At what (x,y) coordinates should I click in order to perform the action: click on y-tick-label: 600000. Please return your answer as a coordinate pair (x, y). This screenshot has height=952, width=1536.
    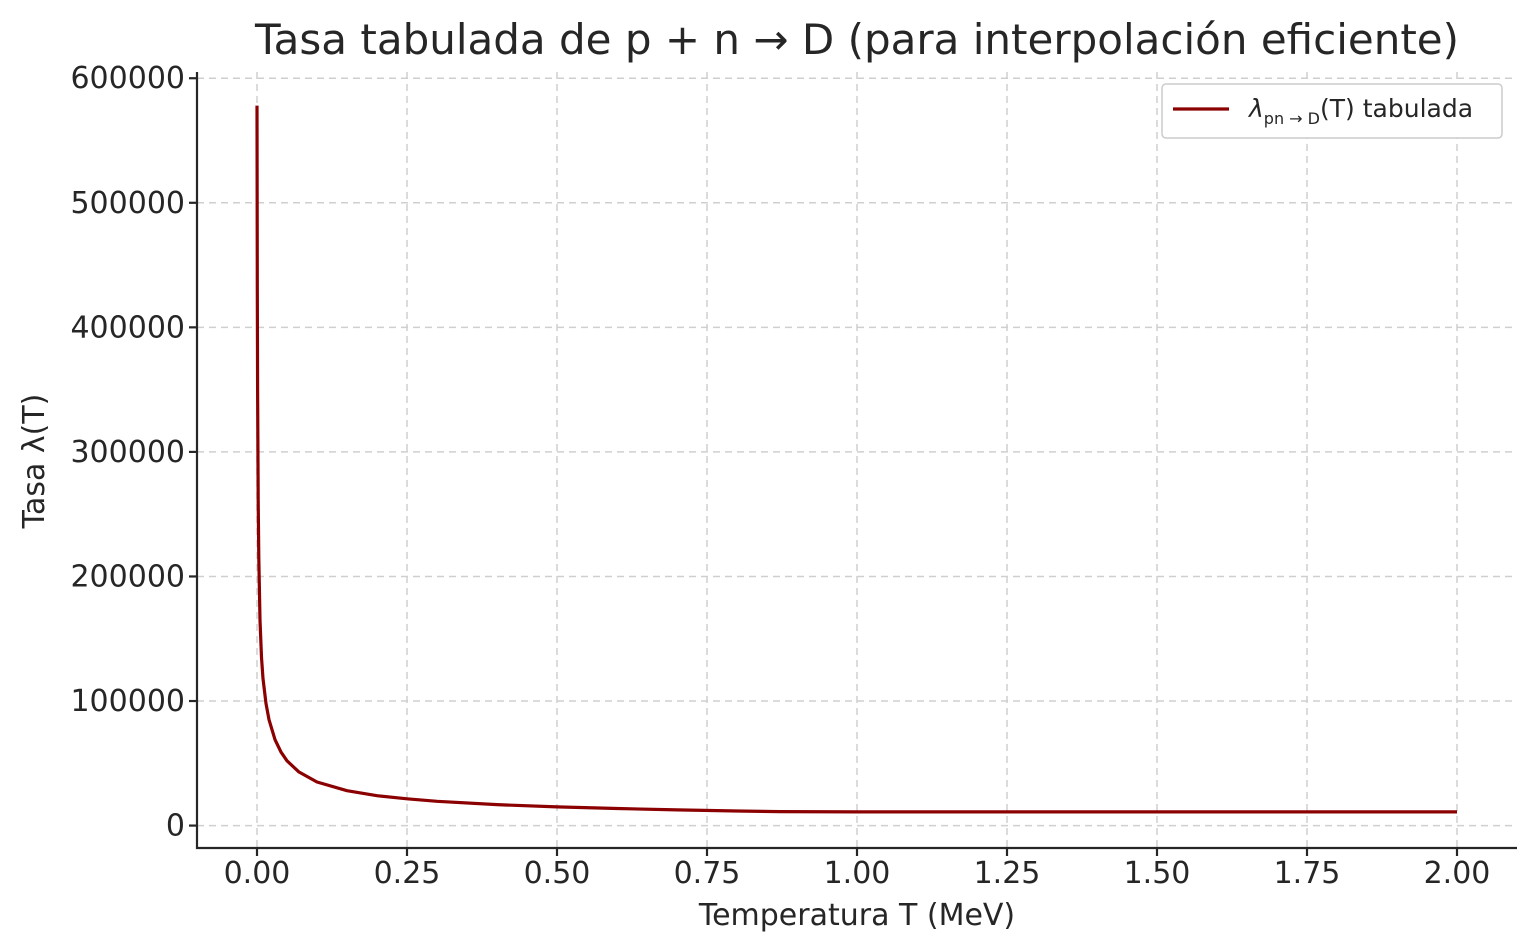
    Looking at the image, I should click on (127, 78).